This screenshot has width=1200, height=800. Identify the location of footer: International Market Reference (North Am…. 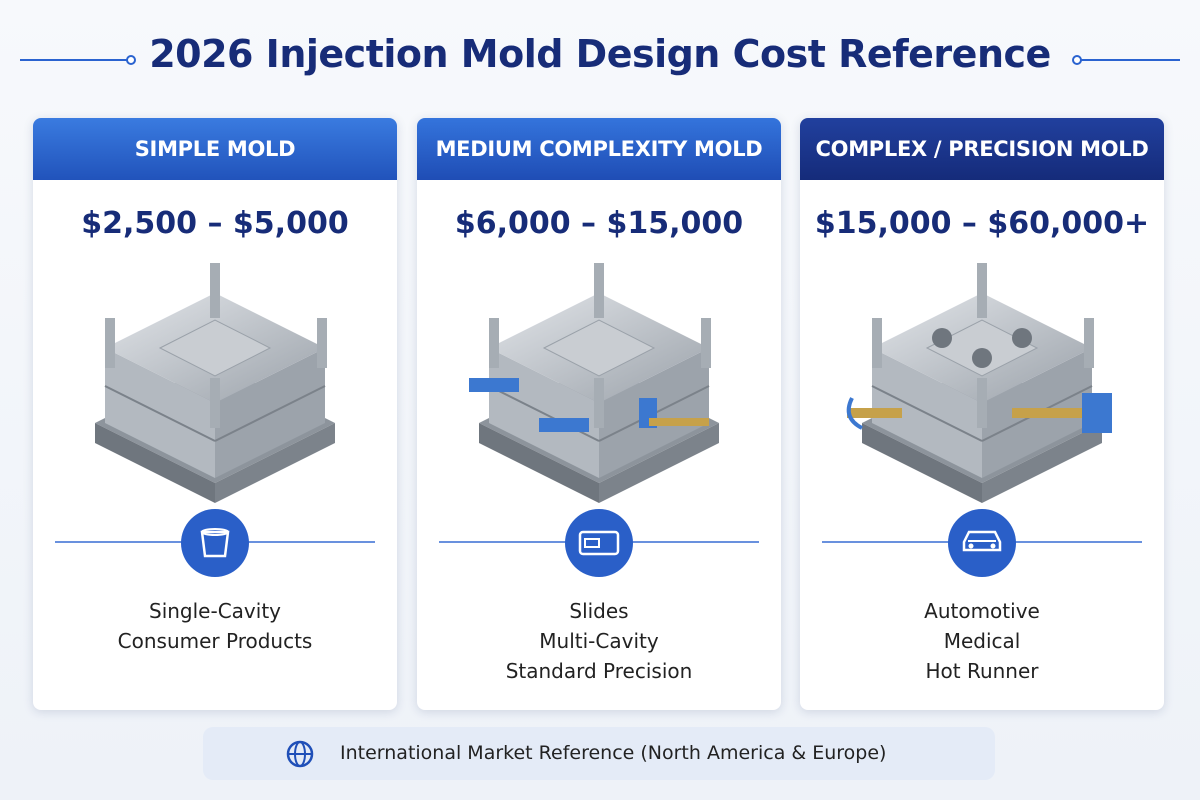
(599, 753).